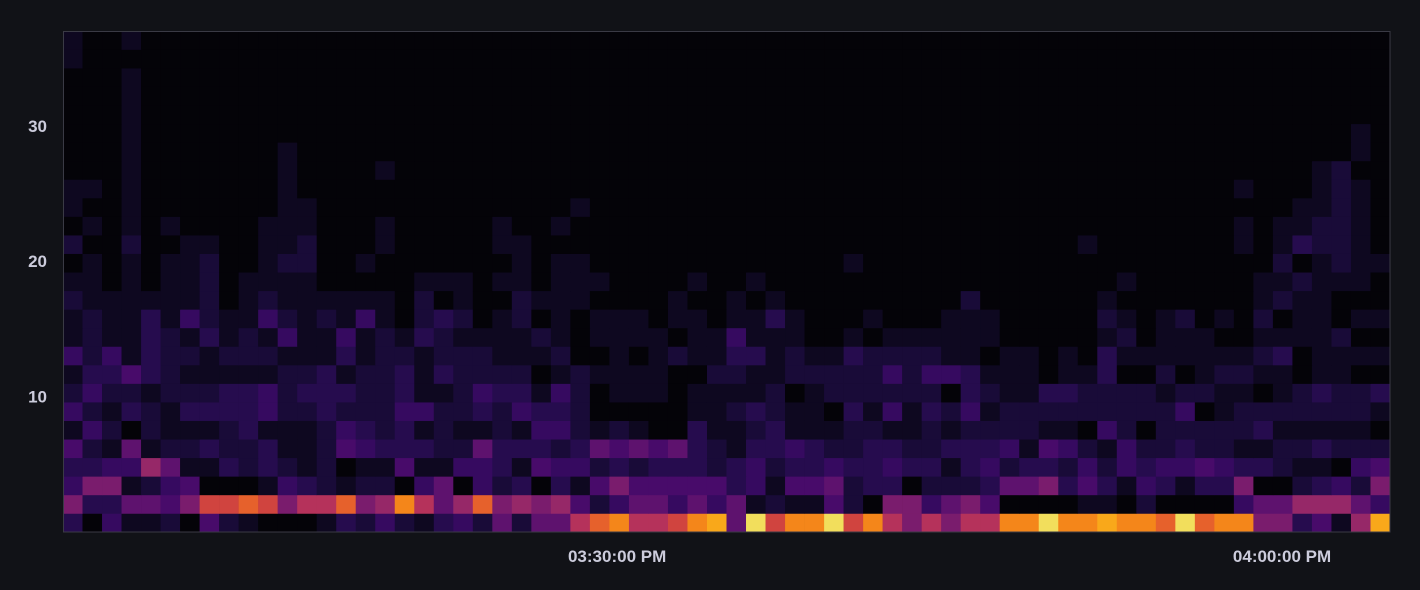 This screenshot has height=590, width=1420. What do you see at coordinates (37, 126) in the screenshot?
I see `y-tick-label: 30` at bounding box center [37, 126].